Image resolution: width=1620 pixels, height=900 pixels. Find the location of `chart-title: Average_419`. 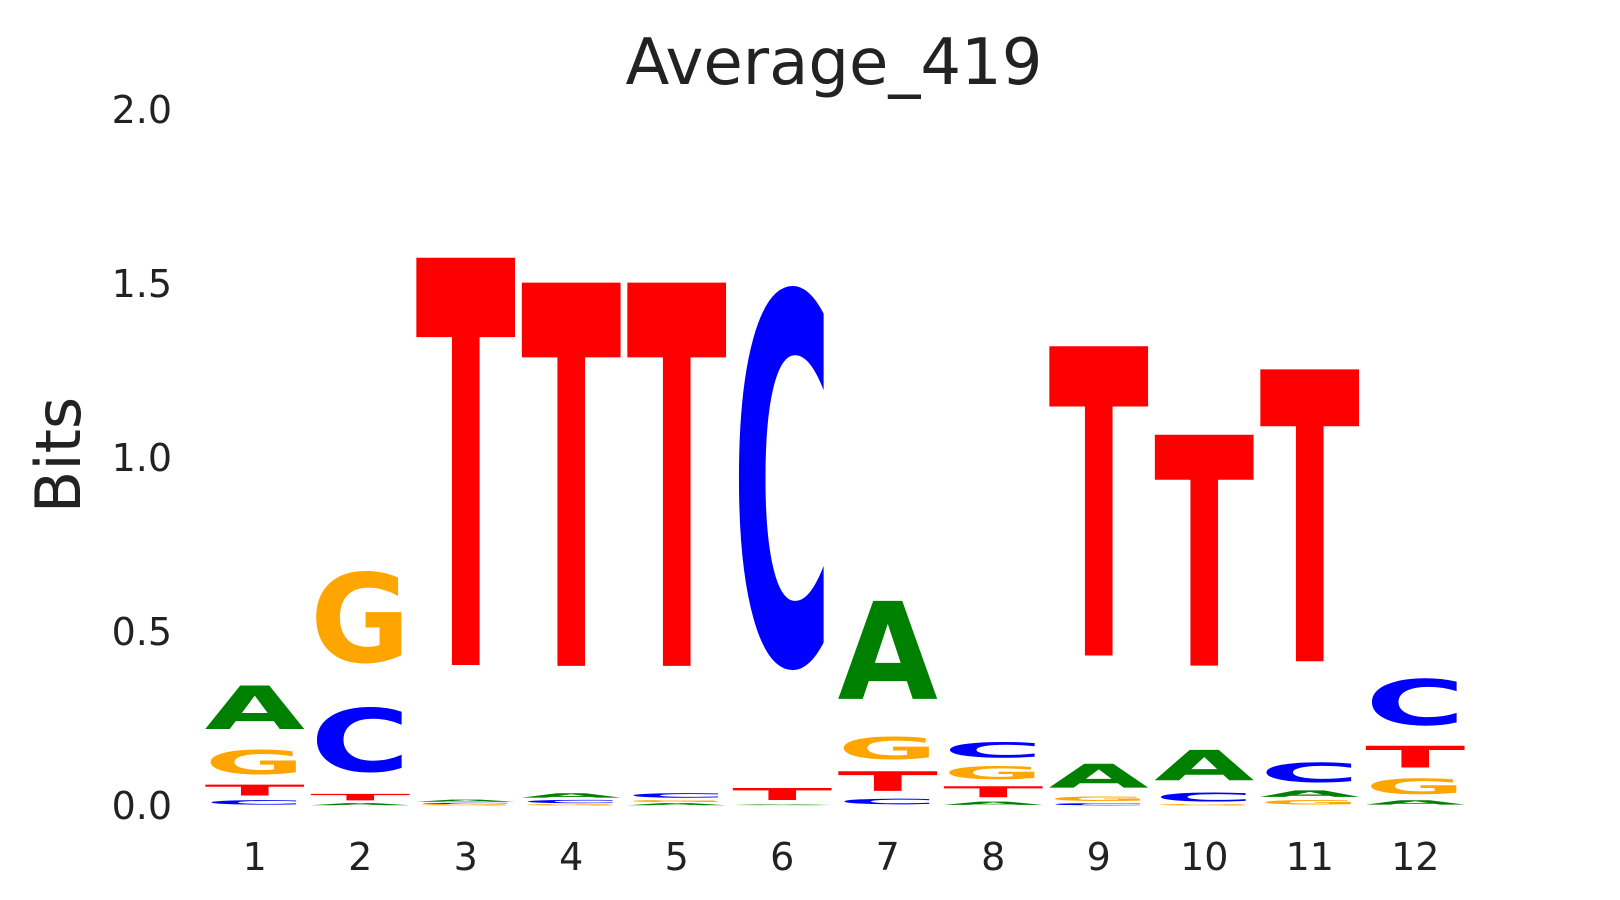

chart-title: Average_419 is located at coordinates (834, 63).